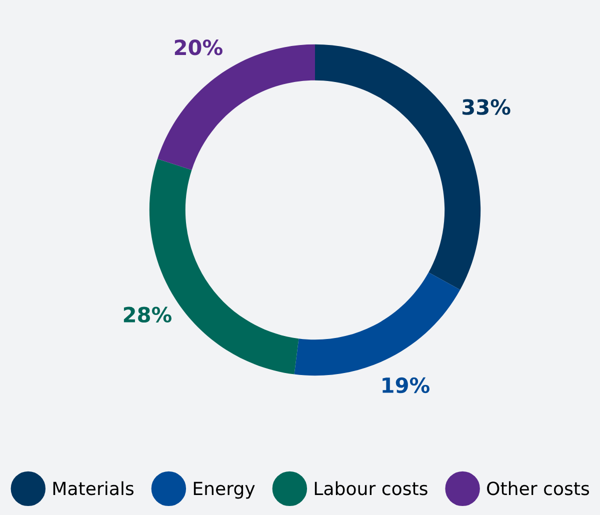  Describe the element at coordinates (148, 314) in the screenshot. I see `data-label: 28%` at that location.